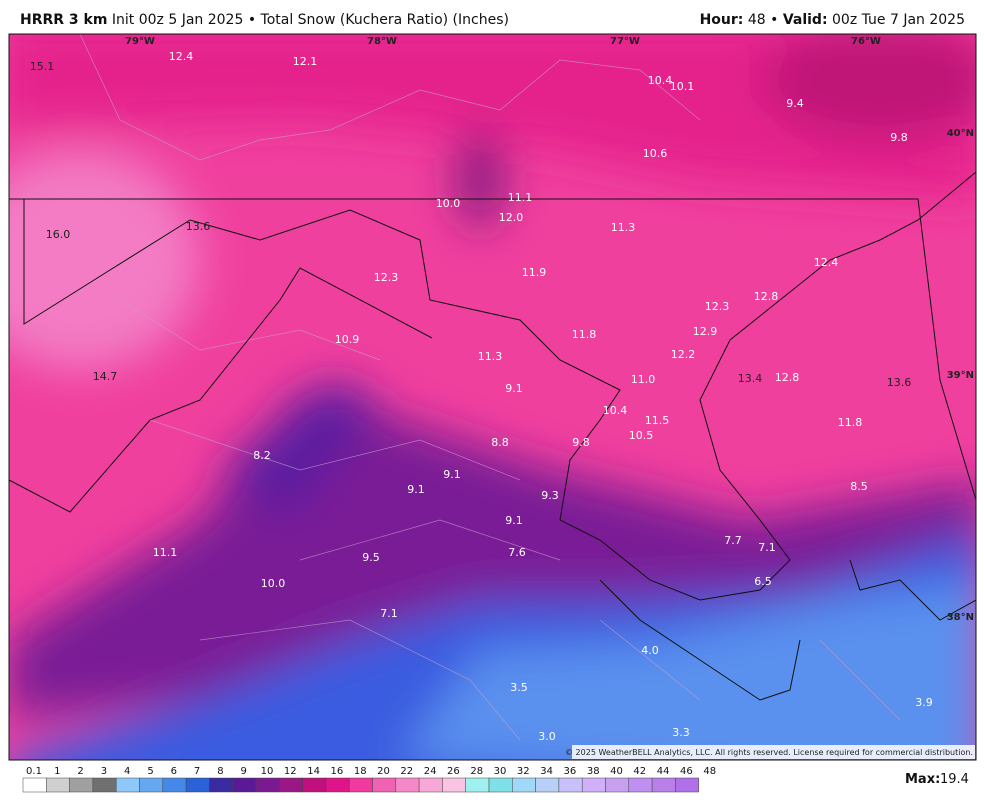  What do you see at coordinates (290, 771) in the screenshot?
I see `colorbar-tick: 12` at bounding box center [290, 771].